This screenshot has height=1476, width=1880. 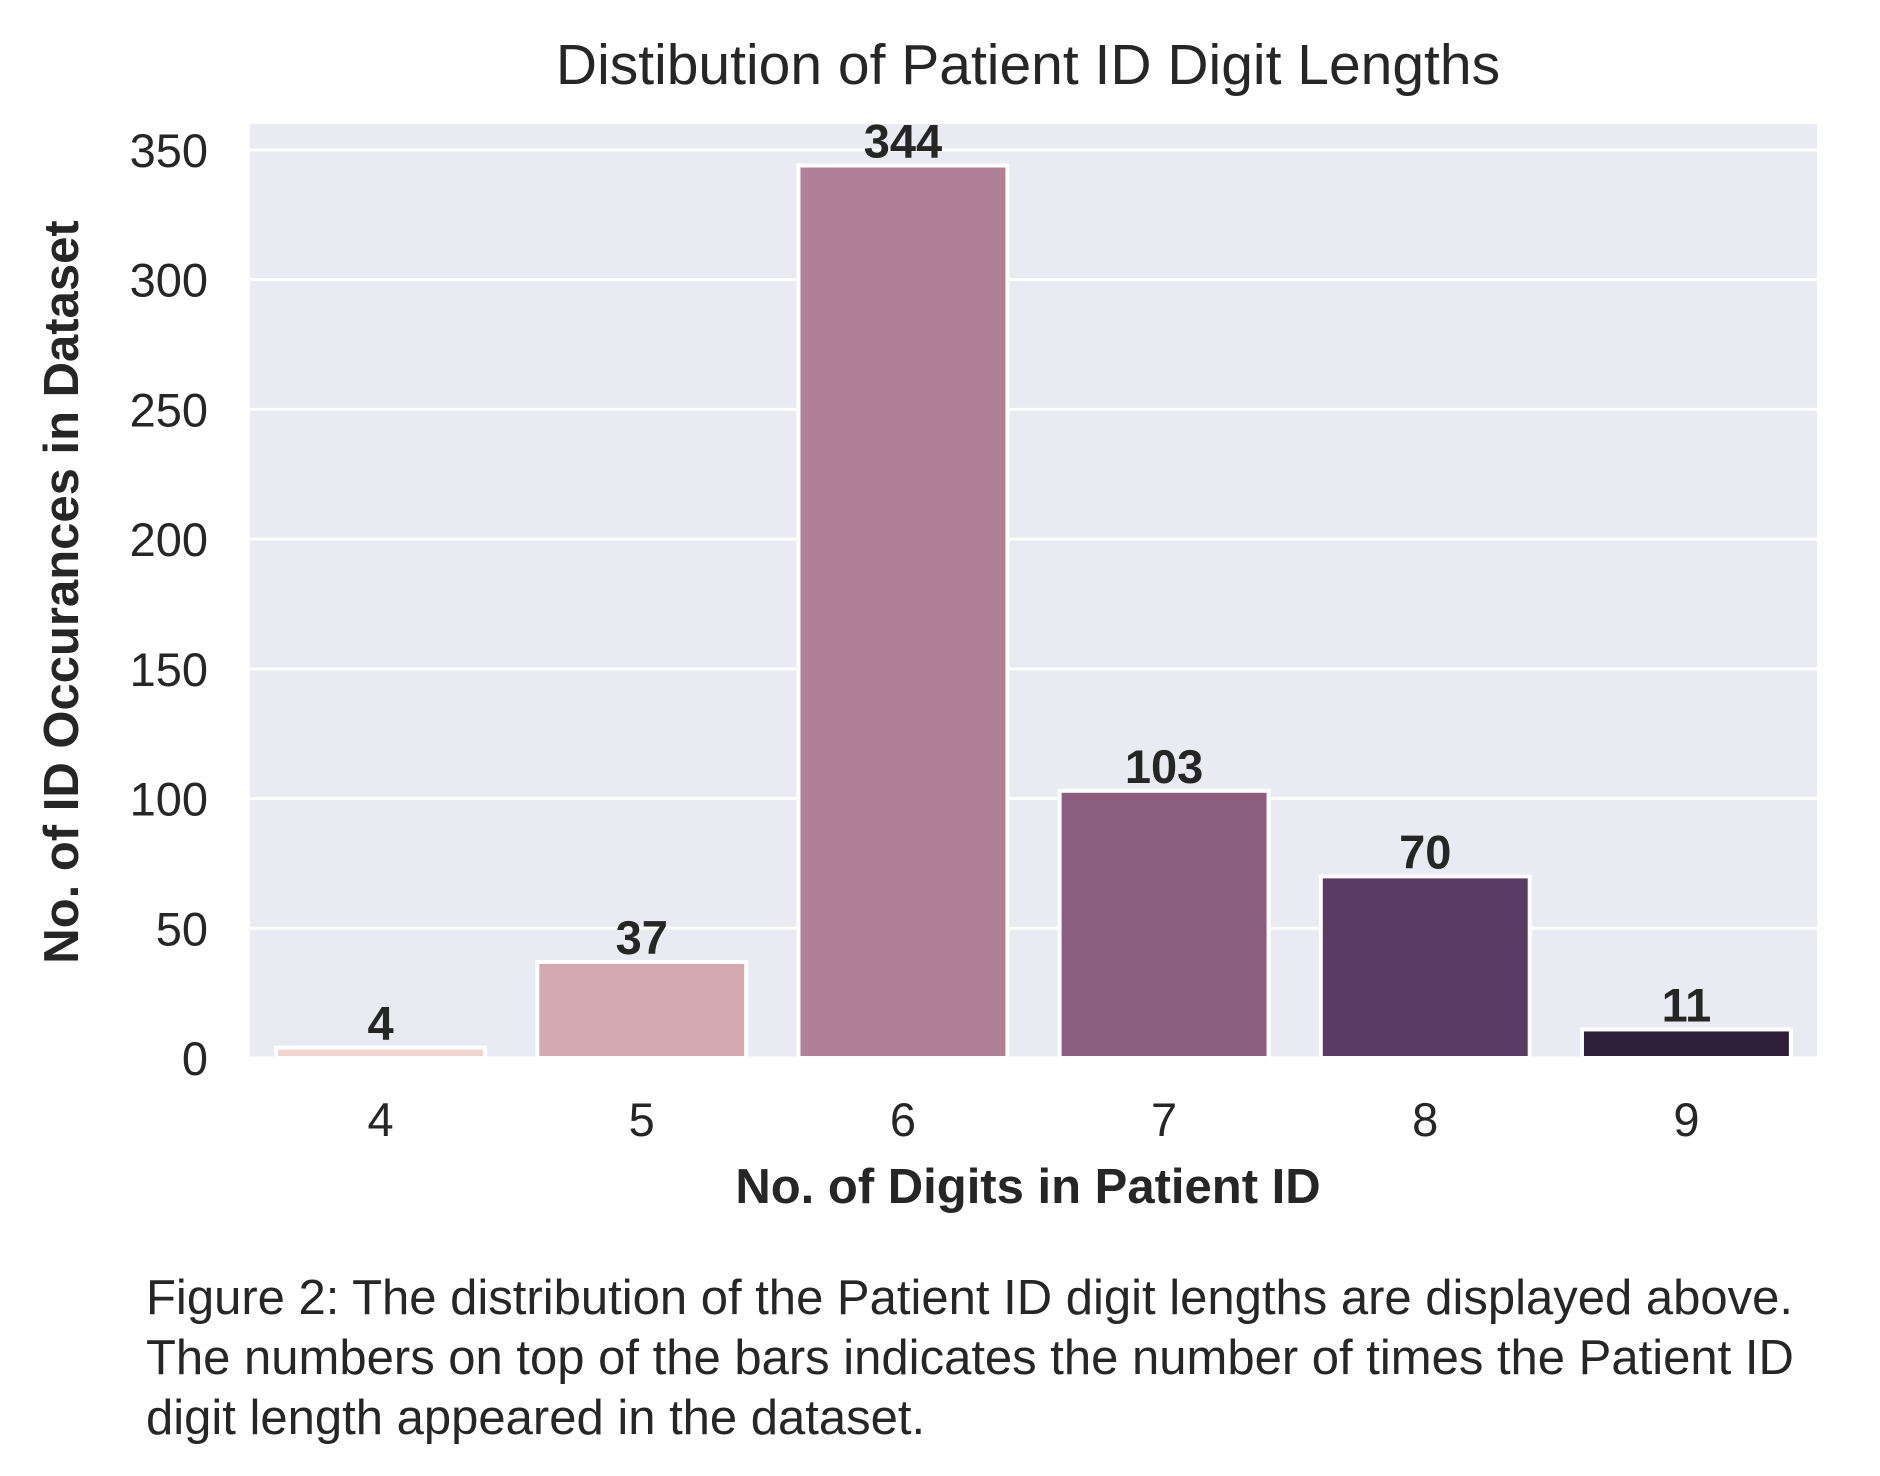 I want to click on bar-value-label: 11, so click(x=1687, y=1004).